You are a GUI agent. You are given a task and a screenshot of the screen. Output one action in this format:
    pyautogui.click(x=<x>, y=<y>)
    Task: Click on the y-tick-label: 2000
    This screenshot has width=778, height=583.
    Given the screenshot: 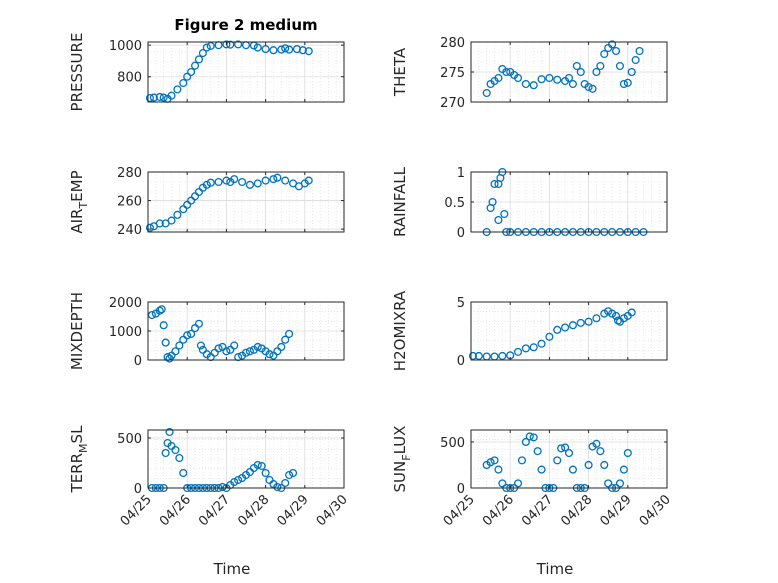 What is the action you would take?
    pyautogui.click(x=125, y=303)
    